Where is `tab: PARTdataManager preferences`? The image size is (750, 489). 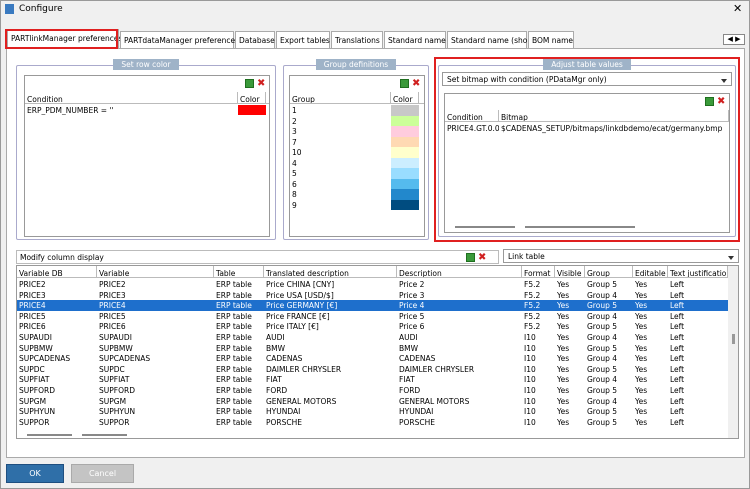
tab: PARTdataManager preferences is located at coordinates (179, 39).